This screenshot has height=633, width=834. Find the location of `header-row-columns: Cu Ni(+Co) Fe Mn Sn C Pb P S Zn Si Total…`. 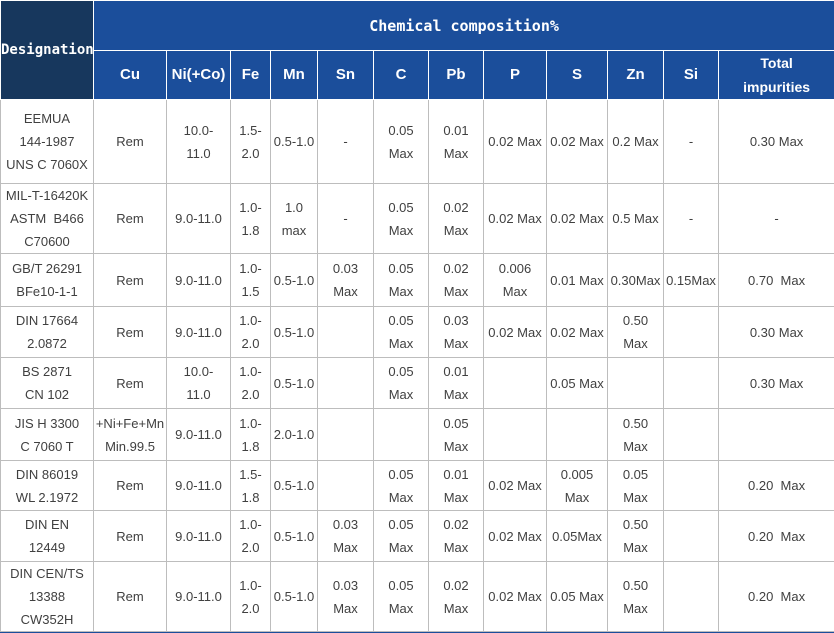

header-row-columns: Cu Ni(+Co) Fe Mn Sn C Pb P S Zn Si Total… is located at coordinates (417, 75).